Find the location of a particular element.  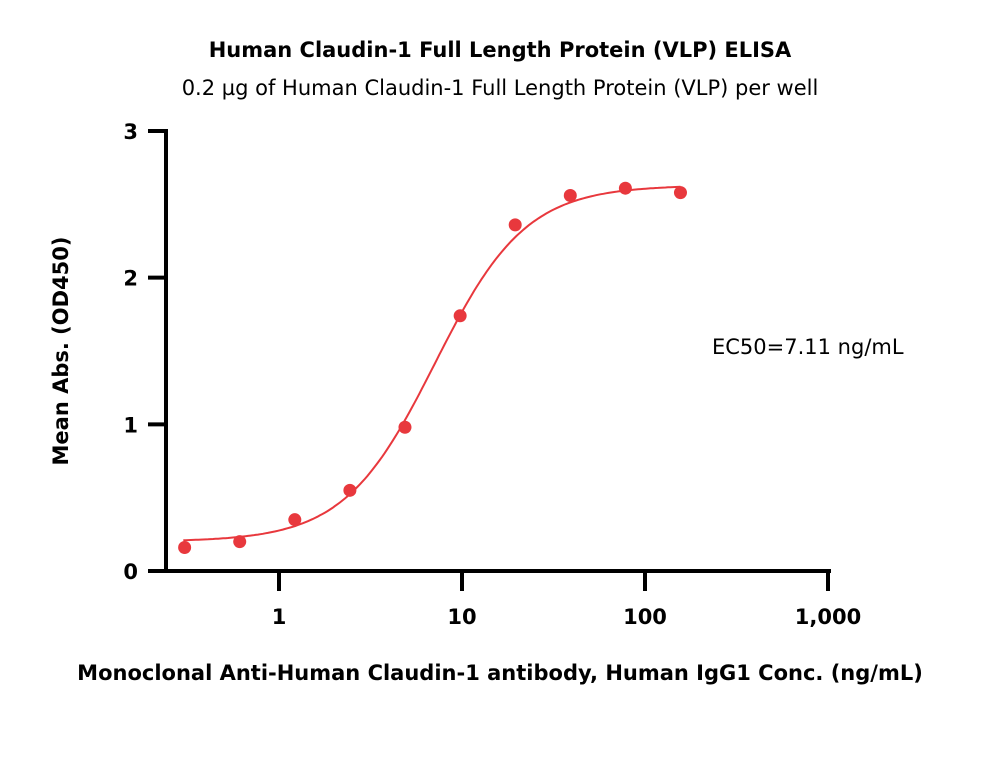

y-tick-label: 2 is located at coordinates (130, 279).